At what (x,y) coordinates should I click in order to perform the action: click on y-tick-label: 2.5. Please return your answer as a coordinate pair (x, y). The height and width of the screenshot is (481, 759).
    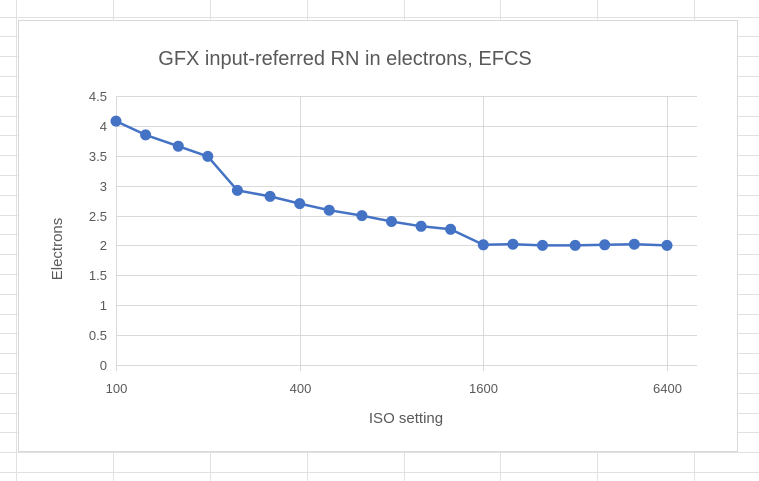
    Looking at the image, I should click on (98, 216).